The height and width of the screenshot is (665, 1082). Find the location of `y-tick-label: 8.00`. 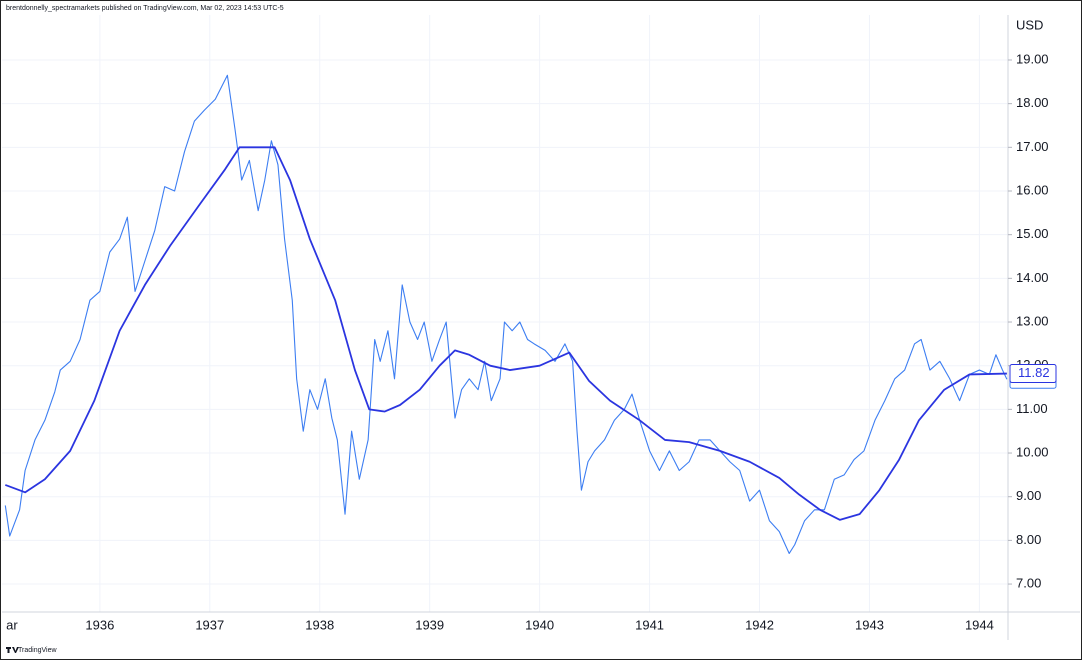

y-tick-label: 8.00 is located at coordinates (1028, 539).